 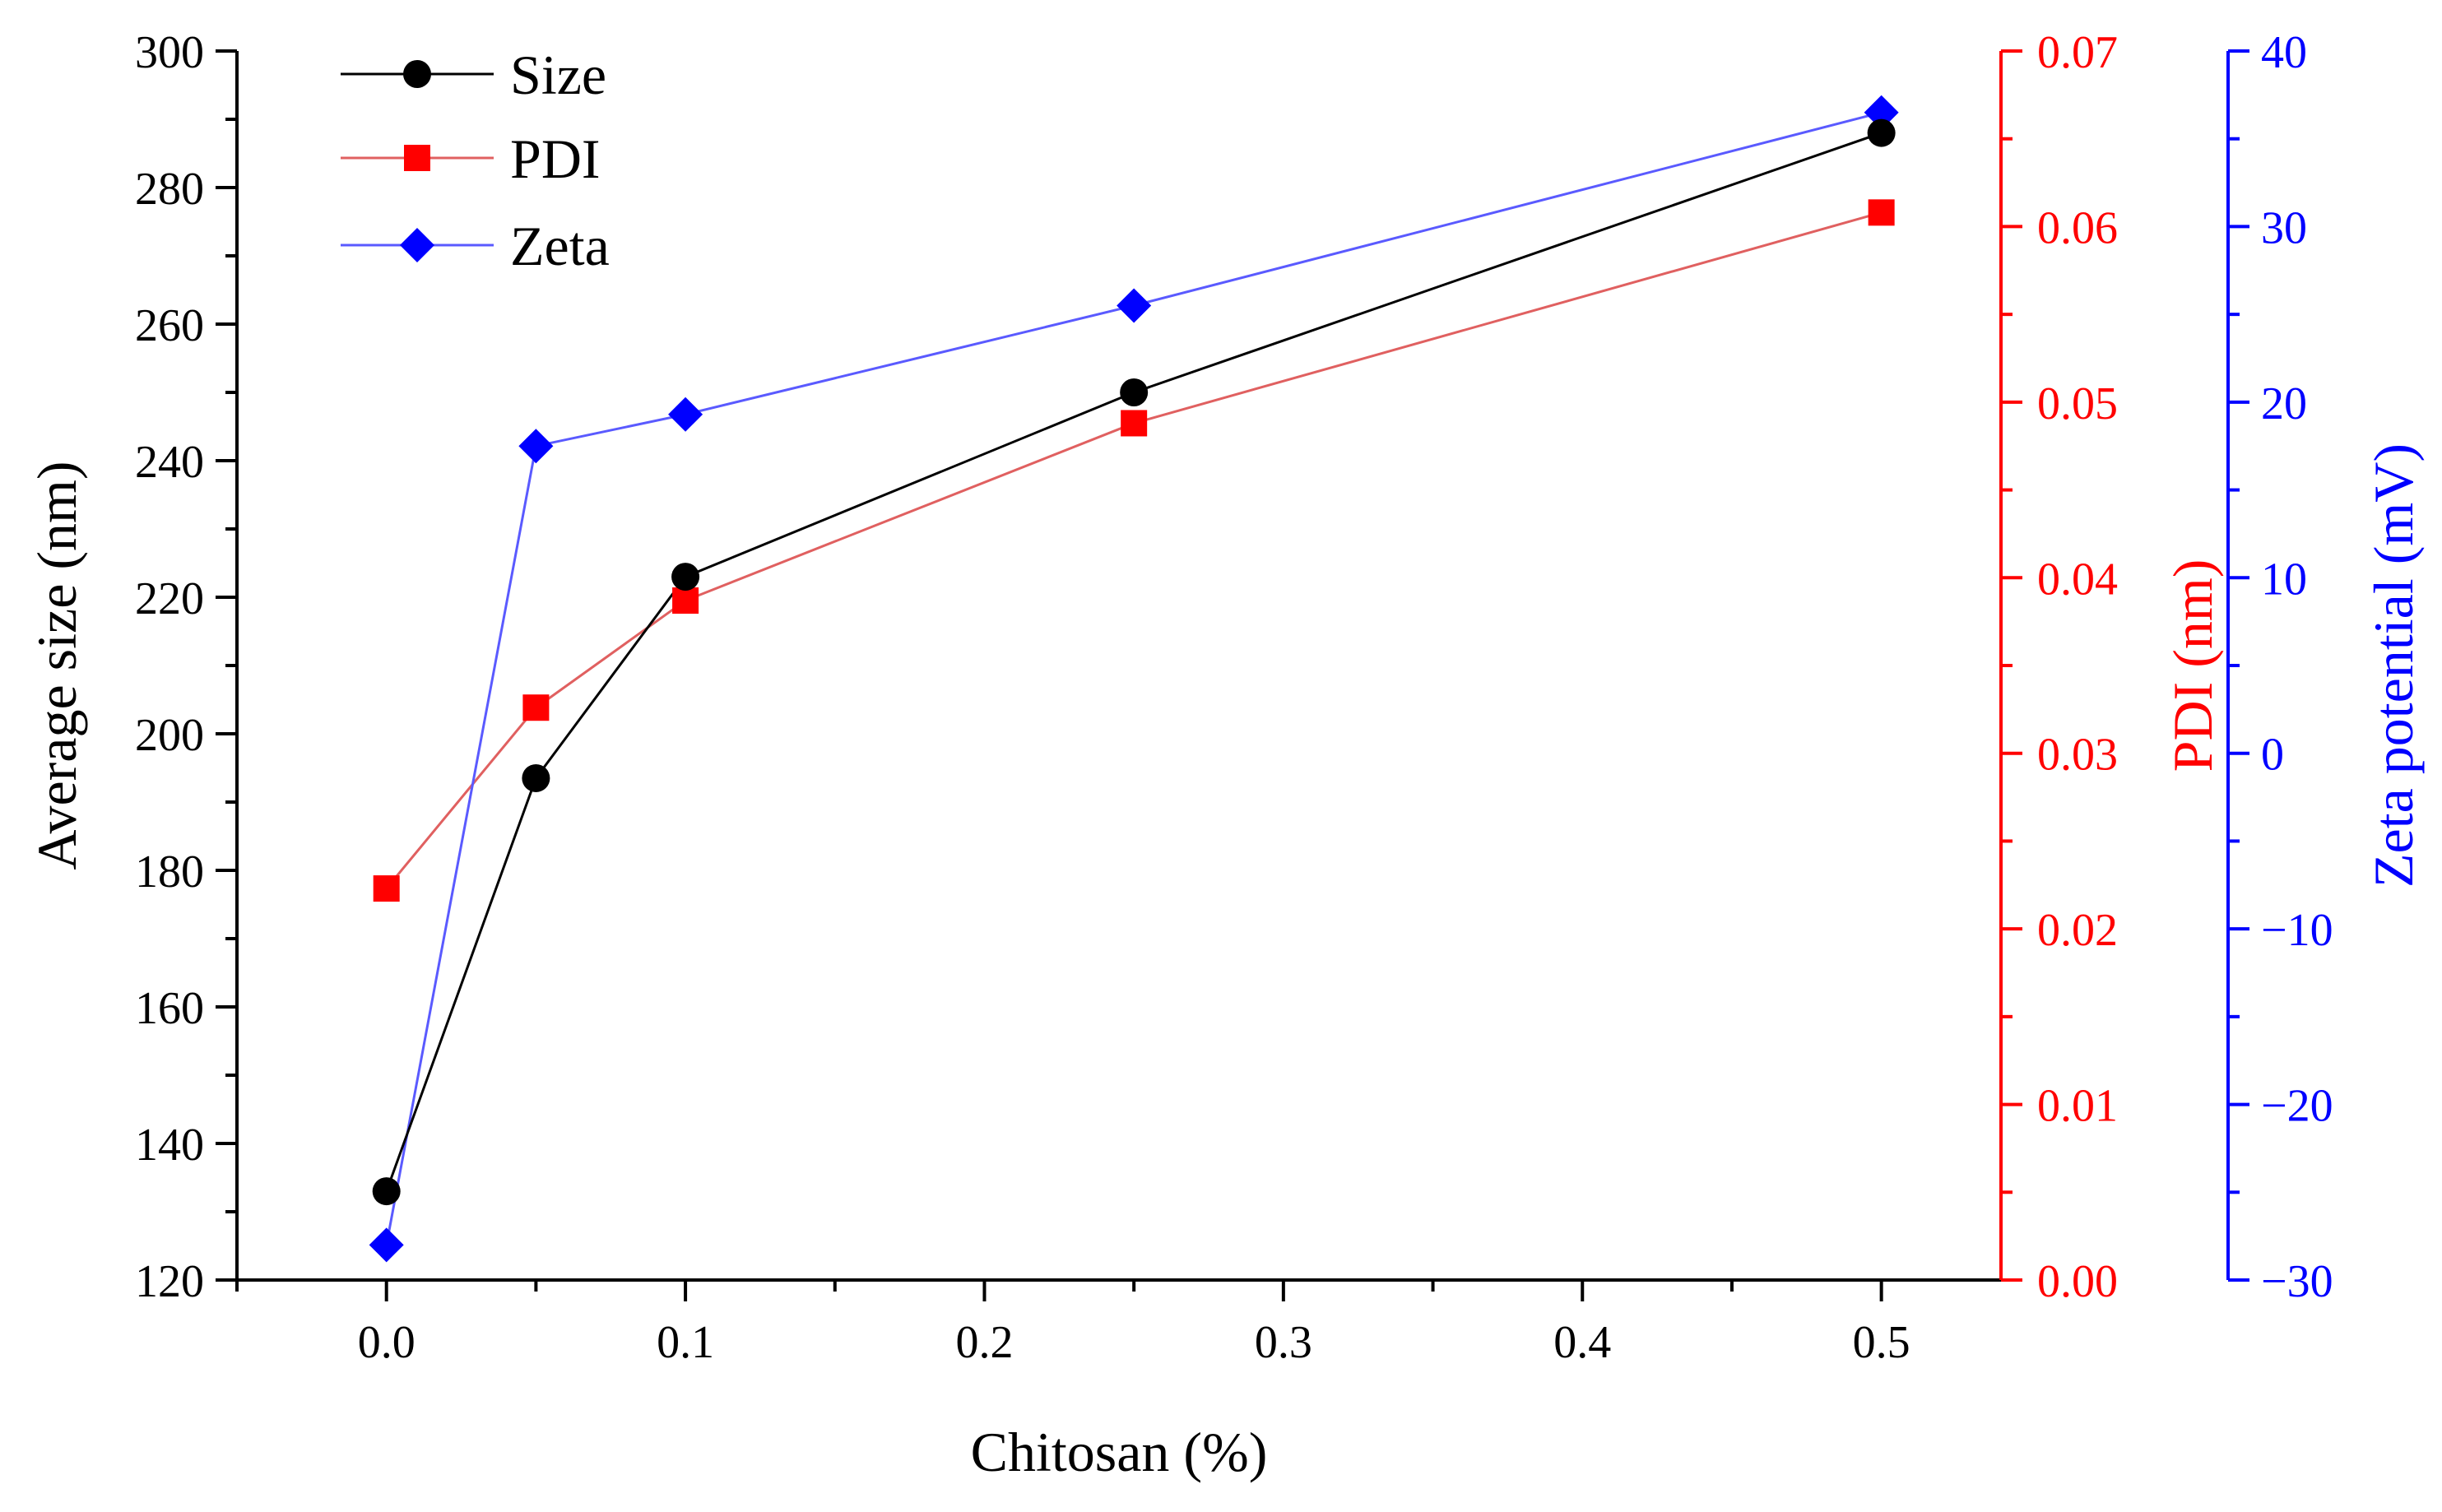 What do you see at coordinates (558, 75) in the screenshot?
I see `legend-label-size: Size` at bounding box center [558, 75].